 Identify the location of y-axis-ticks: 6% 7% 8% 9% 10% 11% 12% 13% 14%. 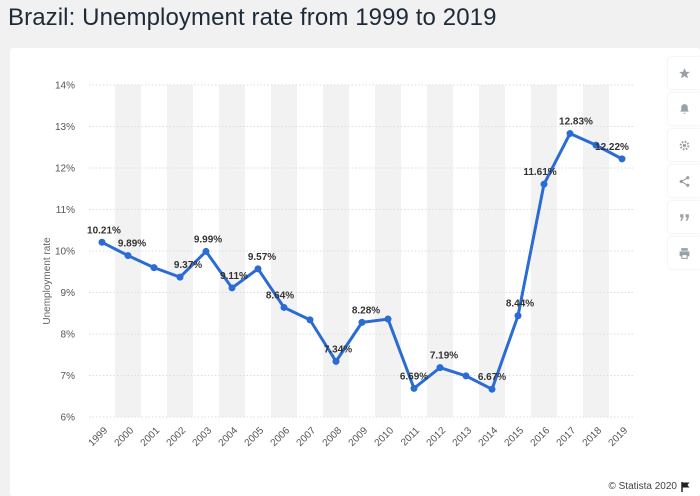
(65, 252).